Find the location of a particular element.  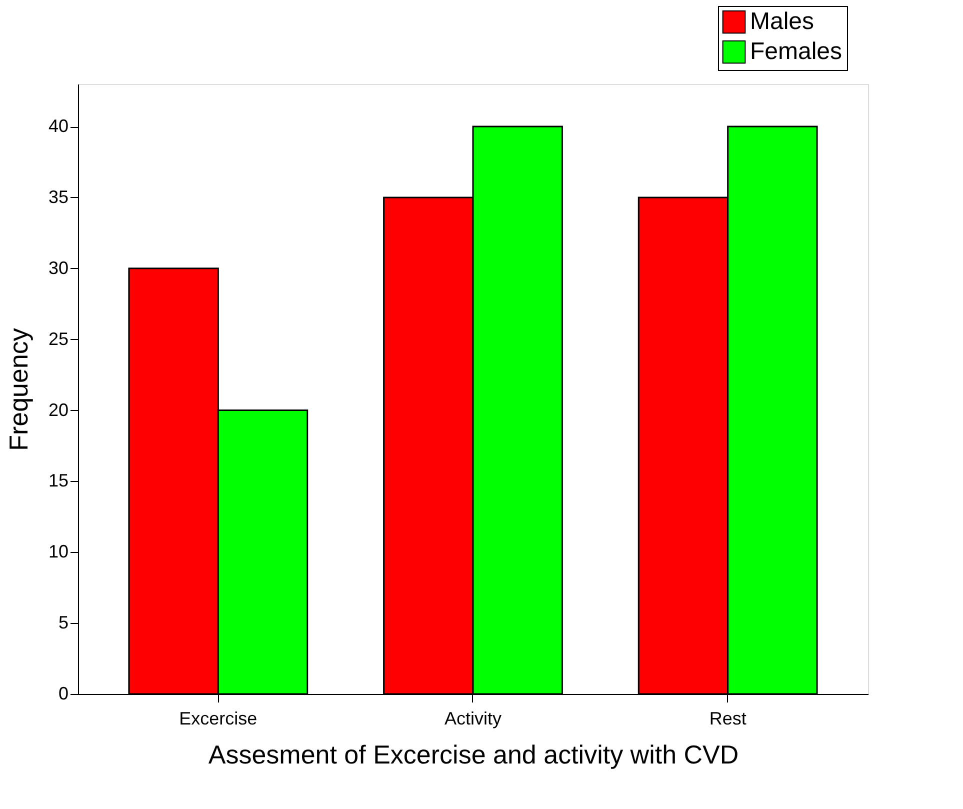

y-tick-label: 15 is located at coordinates (58, 480).